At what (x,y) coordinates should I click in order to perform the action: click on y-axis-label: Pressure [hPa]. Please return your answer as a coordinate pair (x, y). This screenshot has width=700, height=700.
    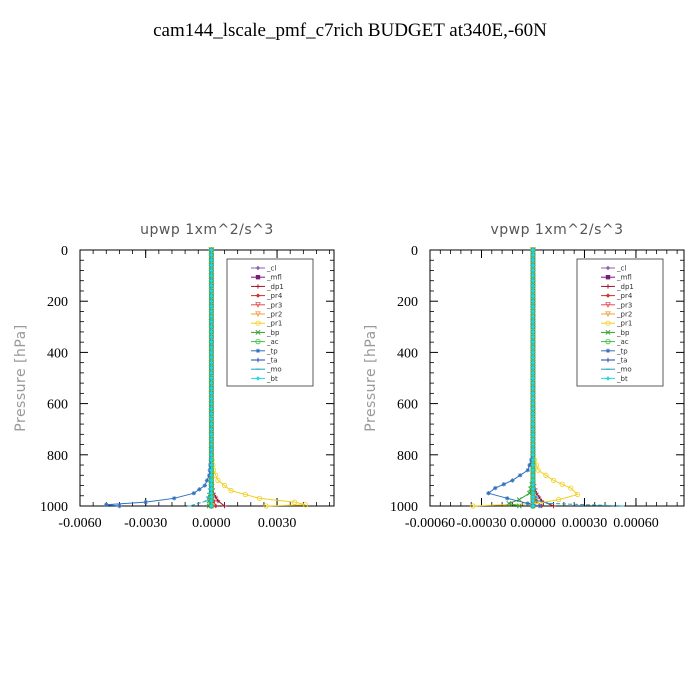
    Looking at the image, I should click on (21, 377).